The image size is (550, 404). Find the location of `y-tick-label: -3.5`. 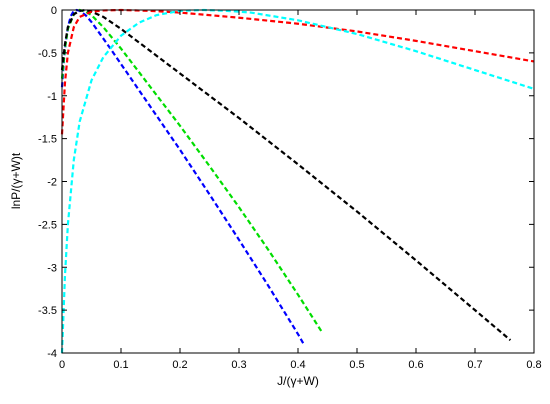

y-tick-label: -3.5 is located at coordinates (47, 311).